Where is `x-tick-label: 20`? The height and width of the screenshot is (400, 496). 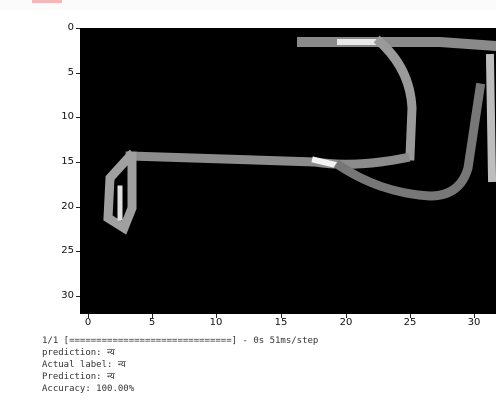
x-tick-label: 20 is located at coordinates (346, 322).